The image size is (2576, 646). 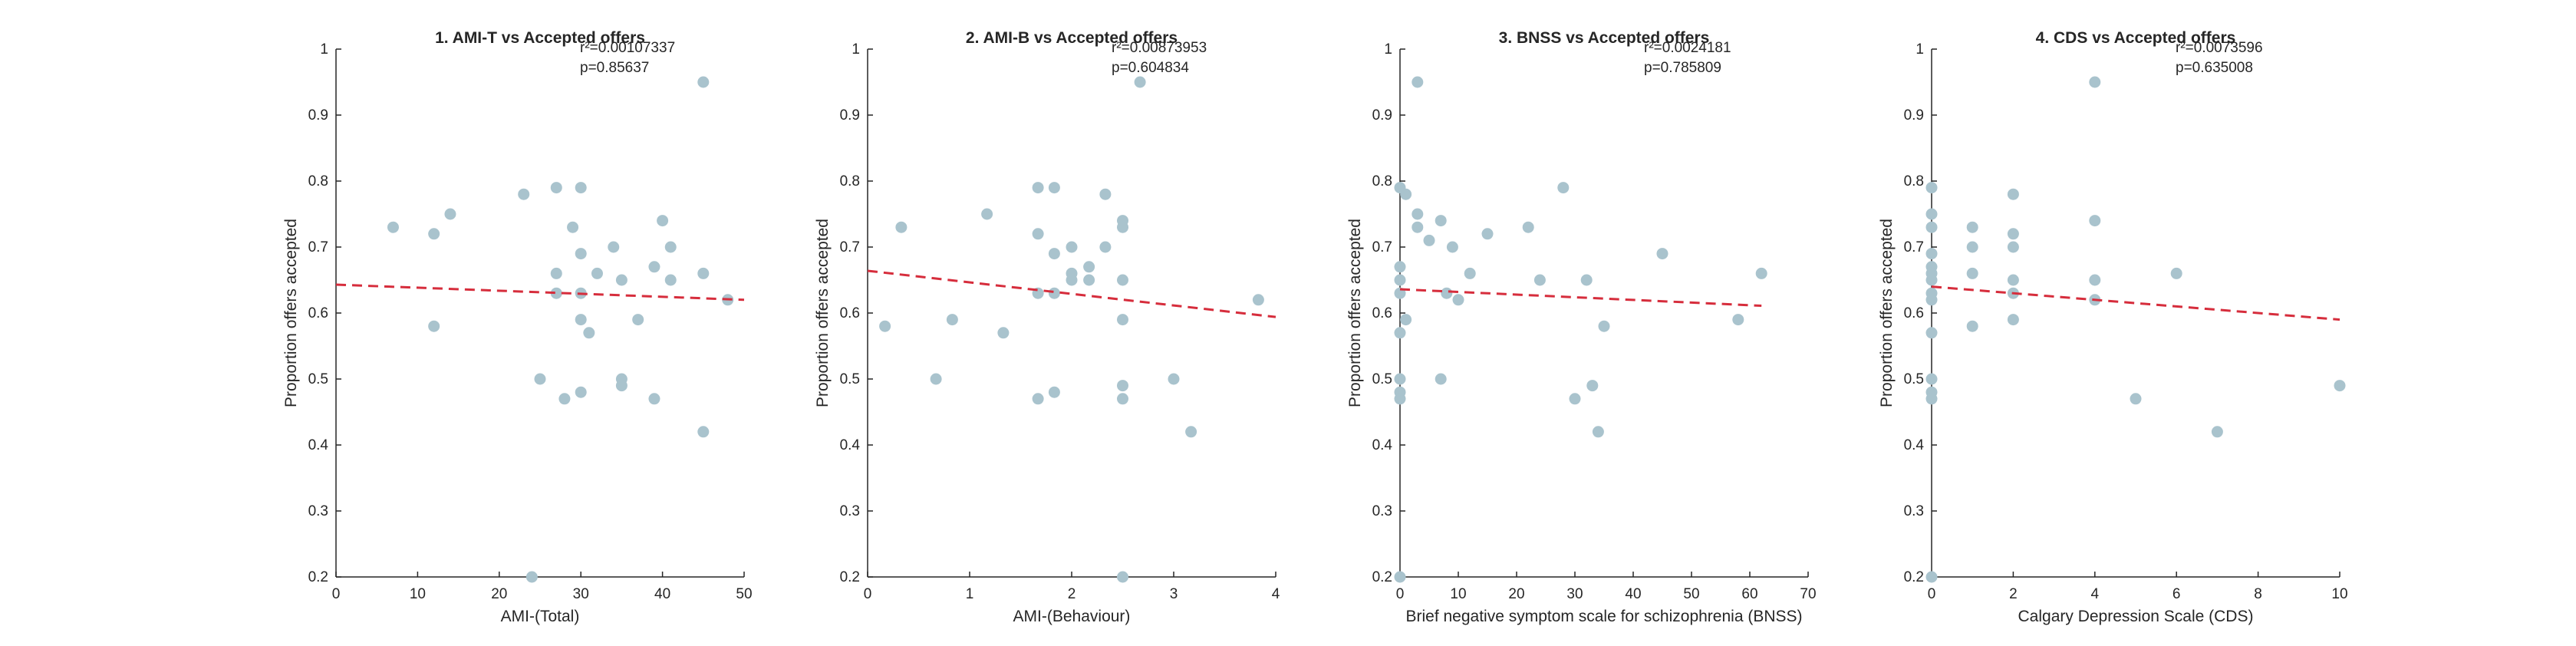 I want to click on chart-title: 1. AMI-T vs Accepted offers, so click(x=540, y=38).